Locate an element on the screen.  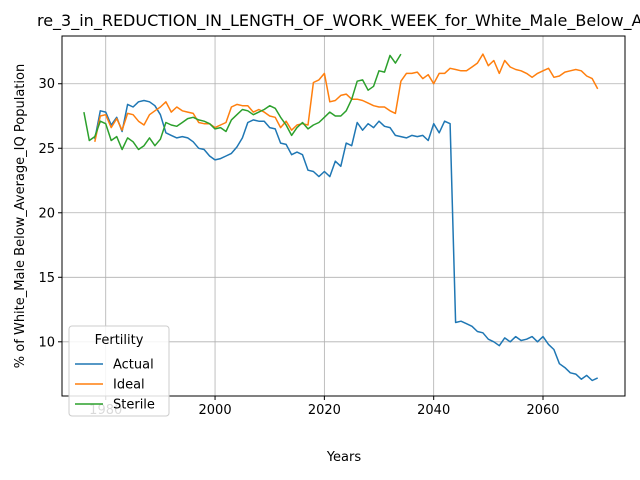
x-tick-label: 2040 is located at coordinates (433, 410).